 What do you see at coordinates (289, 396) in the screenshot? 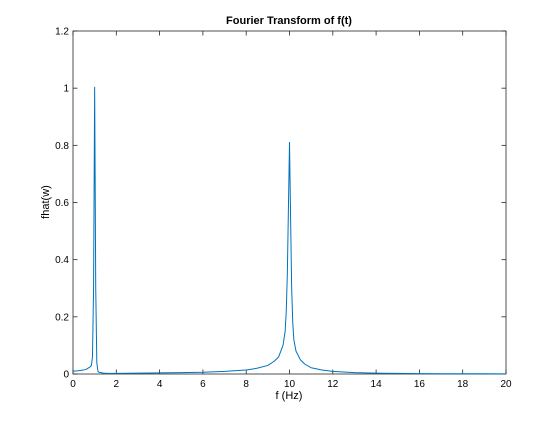
I see `x-axis-label: f (Hz)` at bounding box center [289, 396].